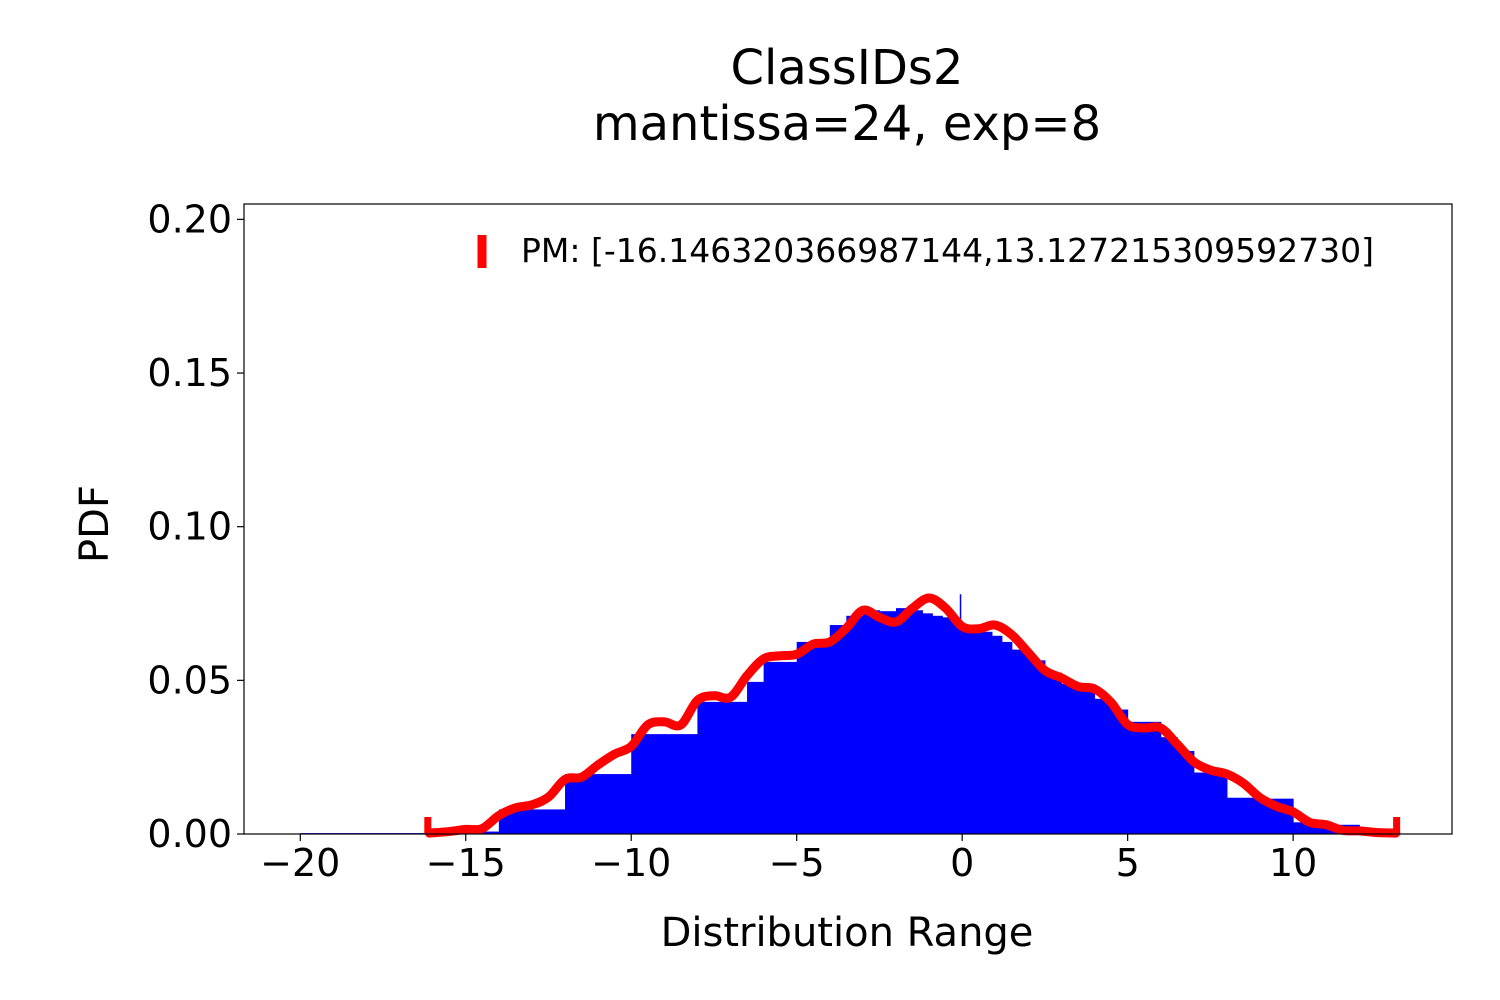  What do you see at coordinates (1128, 863) in the screenshot?
I see `x-tick-label: 5` at bounding box center [1128, 863].